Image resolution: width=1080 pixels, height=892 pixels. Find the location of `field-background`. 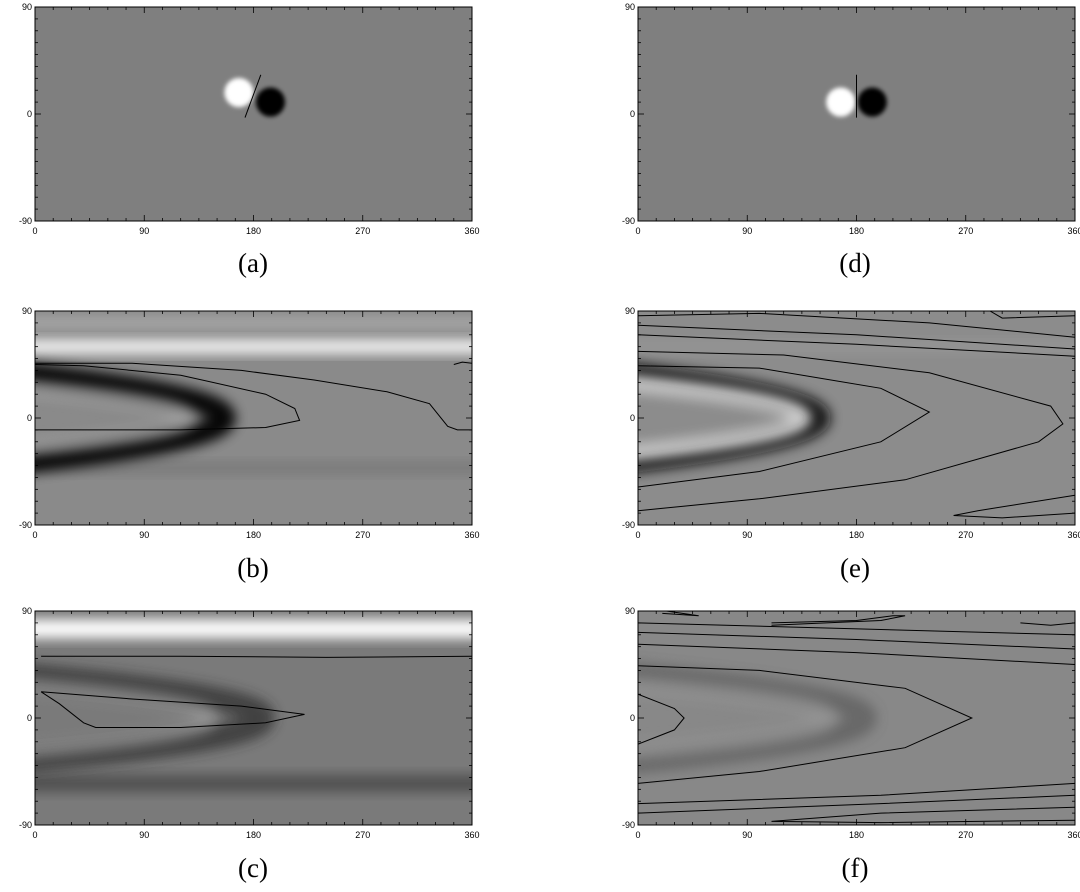

field-background is located at coordinates (253, 114).